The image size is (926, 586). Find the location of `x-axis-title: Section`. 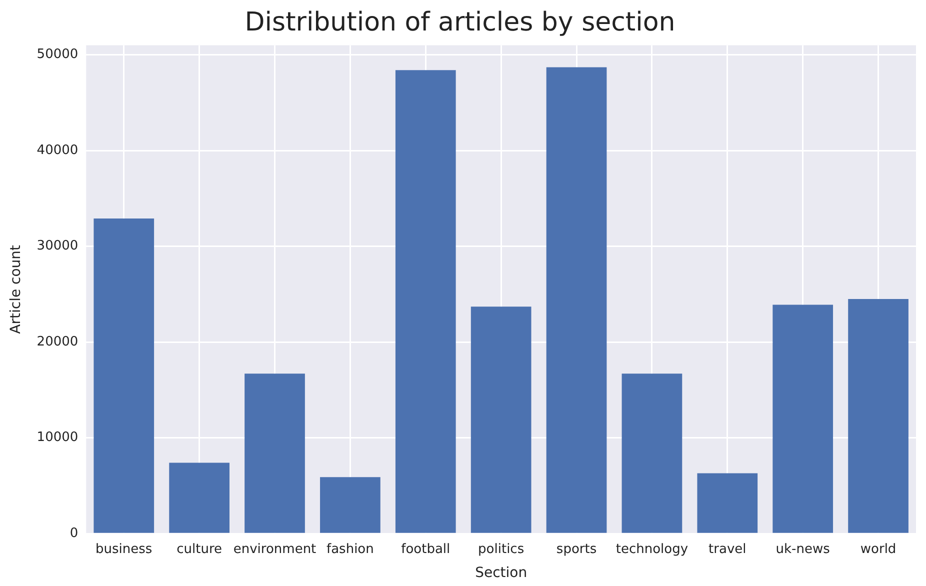

x-axis-title: Section is located at coordinates (501, 573).